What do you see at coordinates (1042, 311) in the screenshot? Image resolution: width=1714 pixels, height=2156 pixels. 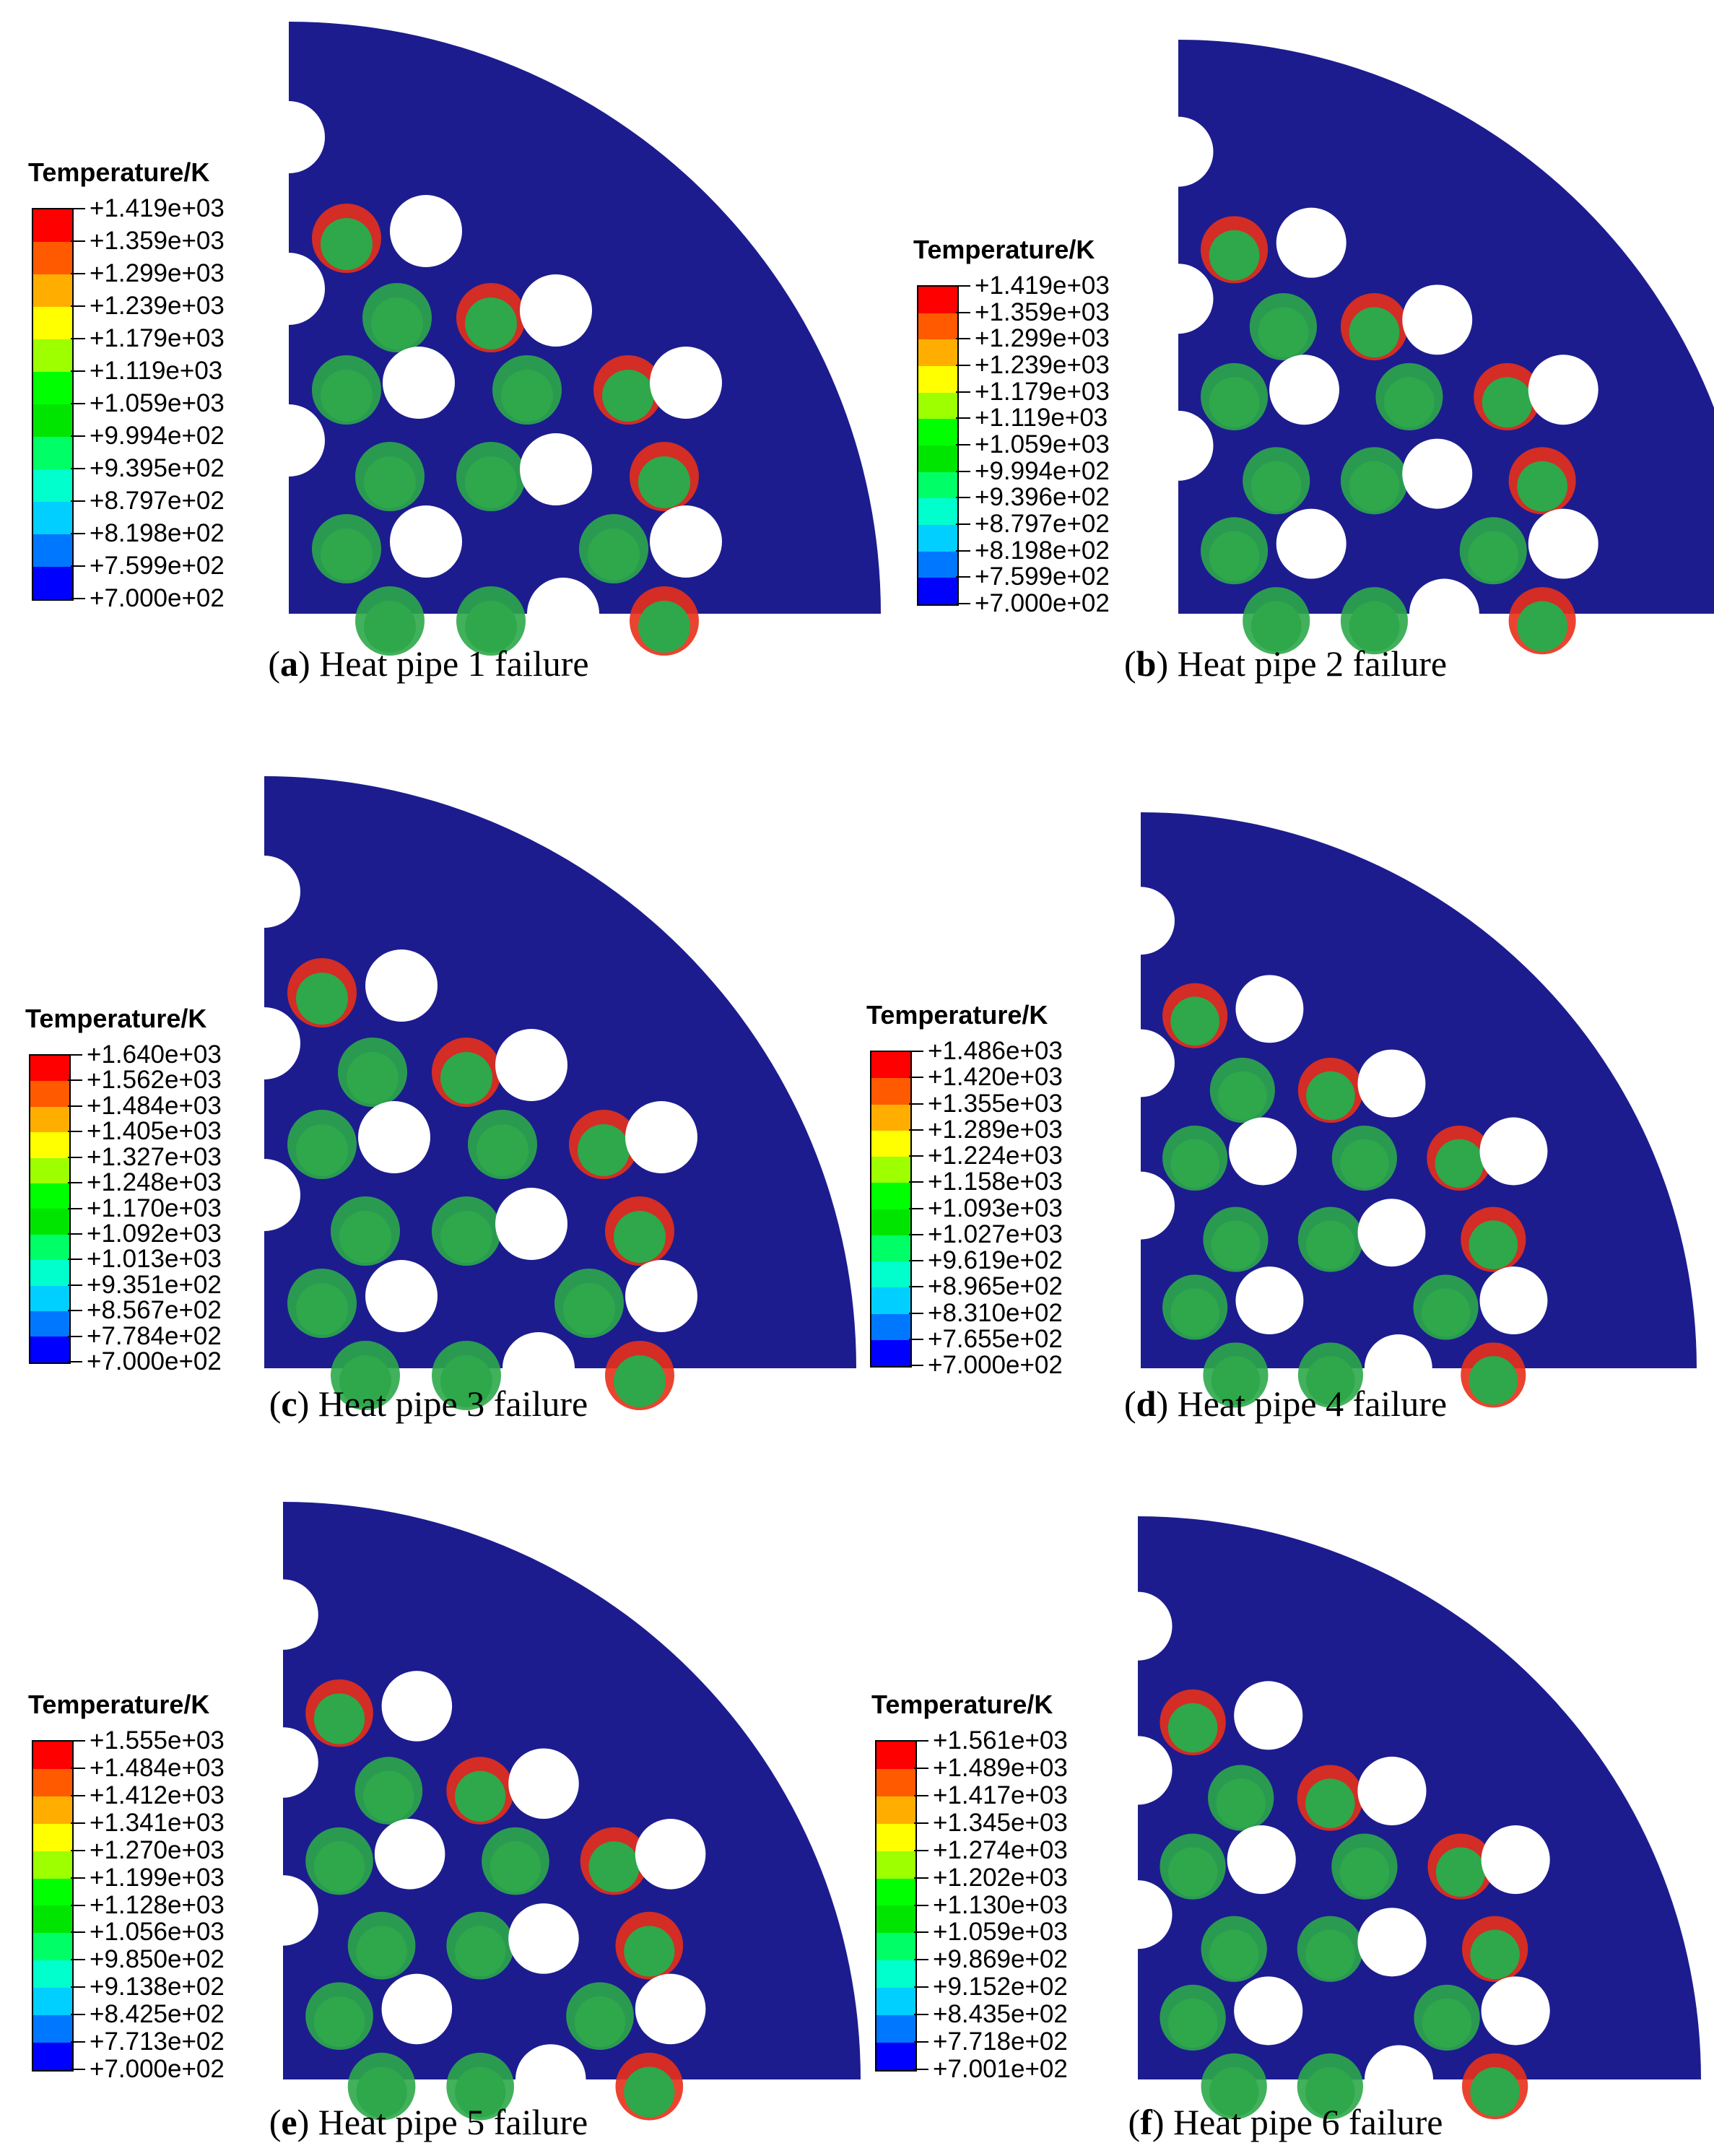 I see `legend-value: +1.359e+03` at bounding box center [1042, 311].